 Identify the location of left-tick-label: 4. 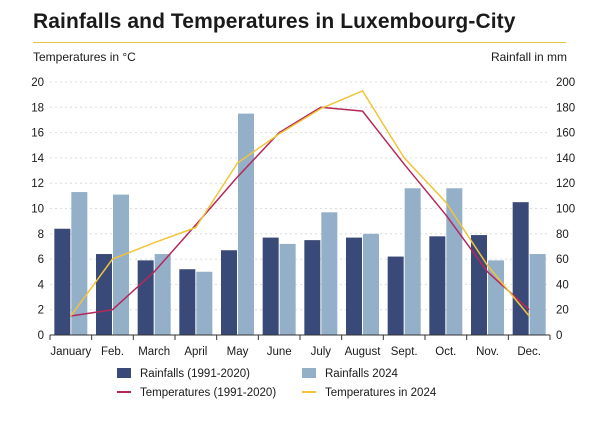
(41, 285).